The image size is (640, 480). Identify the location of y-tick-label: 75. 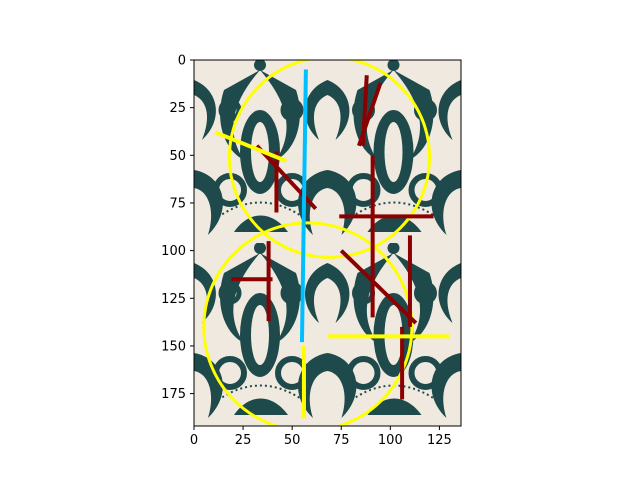
(177, 203).